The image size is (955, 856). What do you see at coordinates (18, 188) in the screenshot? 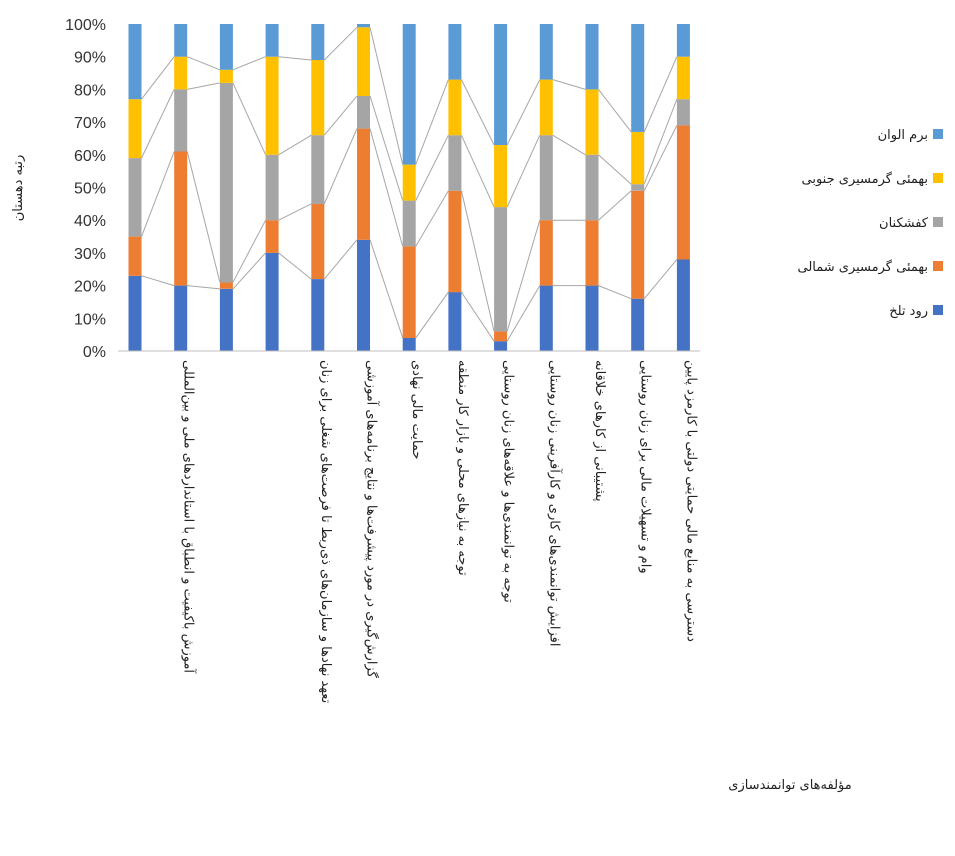
I see `y-axis-title: رتبه دهستان` at bounding box center [18, 188].